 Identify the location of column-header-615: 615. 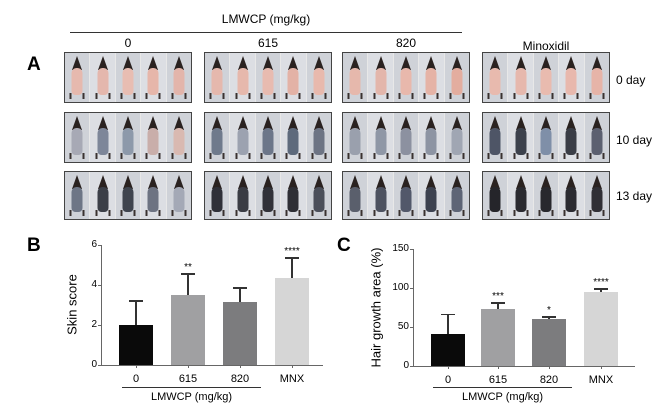
(268, 43).